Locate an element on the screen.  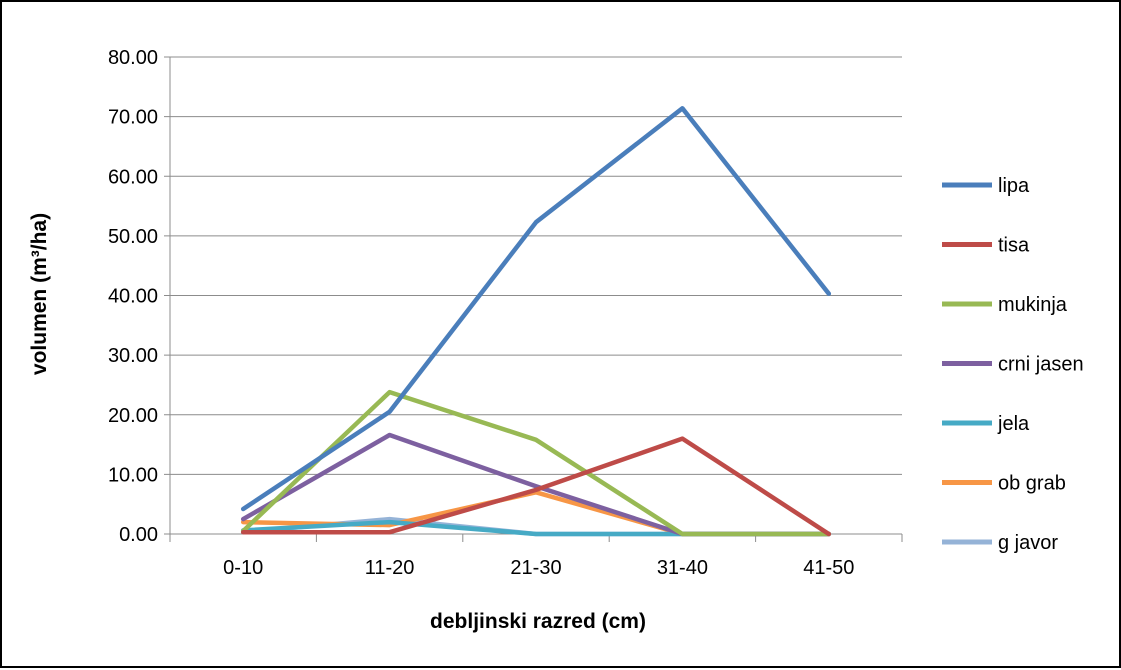
y-tick-label: 10.00 is located at coordinates (133, 475).